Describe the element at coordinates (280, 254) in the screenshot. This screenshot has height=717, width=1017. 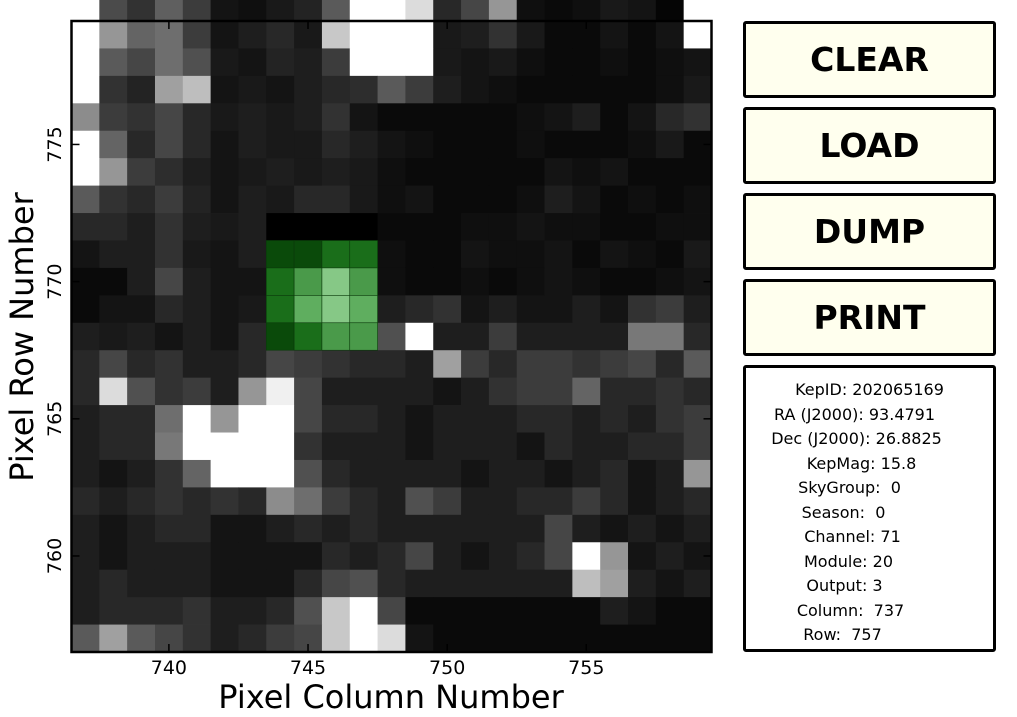
I see `aperture-pixel` at that location.